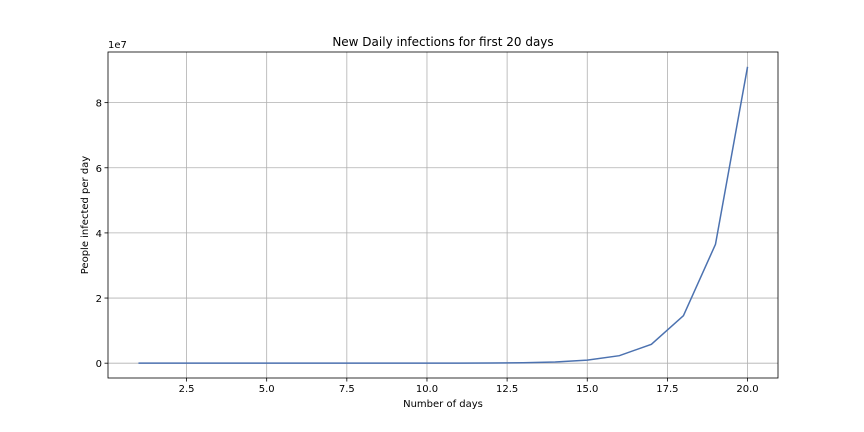 This screenshot has height=432, width=864. I want to click on x-tick-label: 20.0, so click(747, 389).